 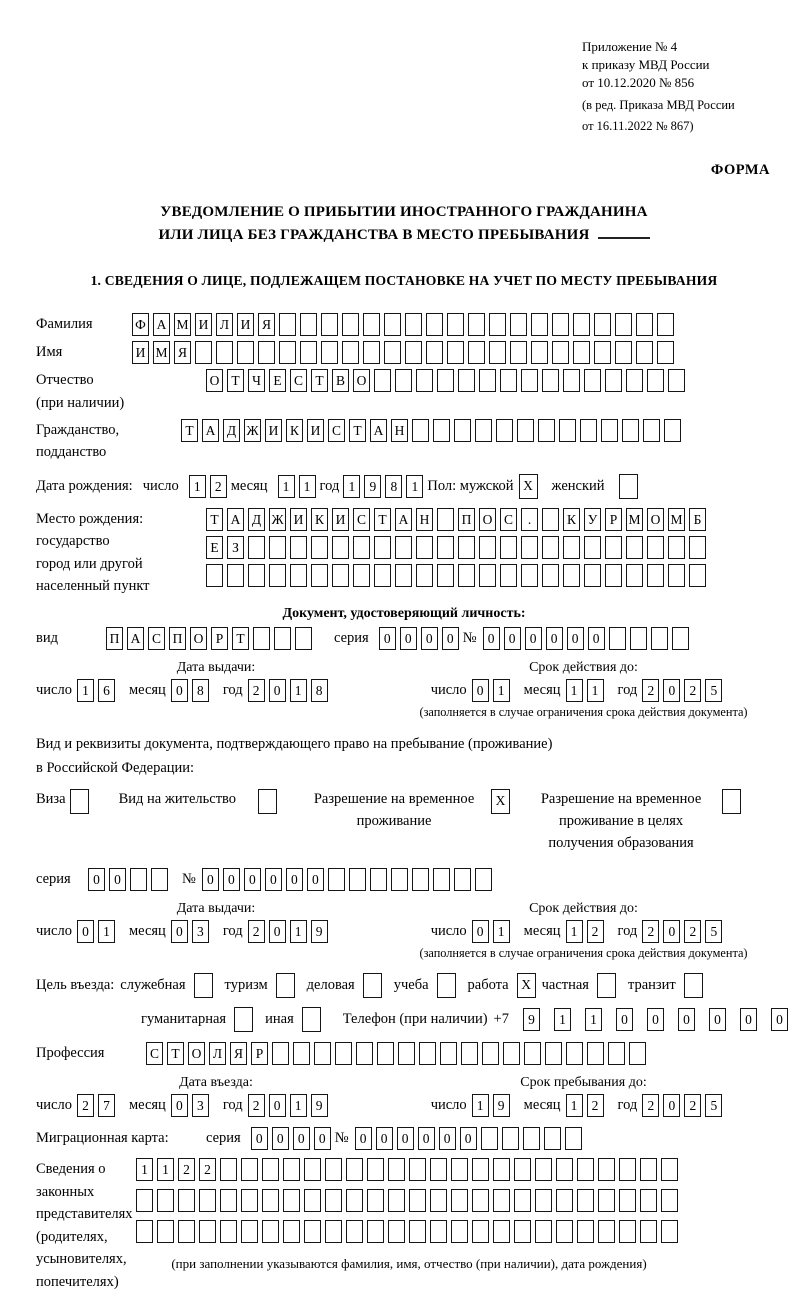 I want to click on char-cell: А, so click(x=161, y=325).